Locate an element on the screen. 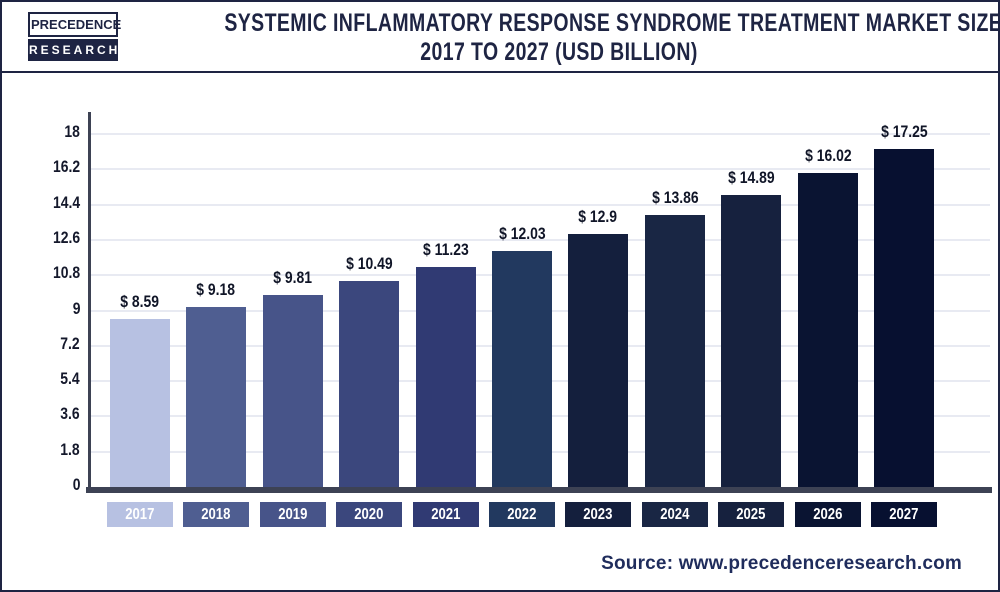 This screenshot has width=1000, height=592. bar-2020 is located at coordinates (369, 384).